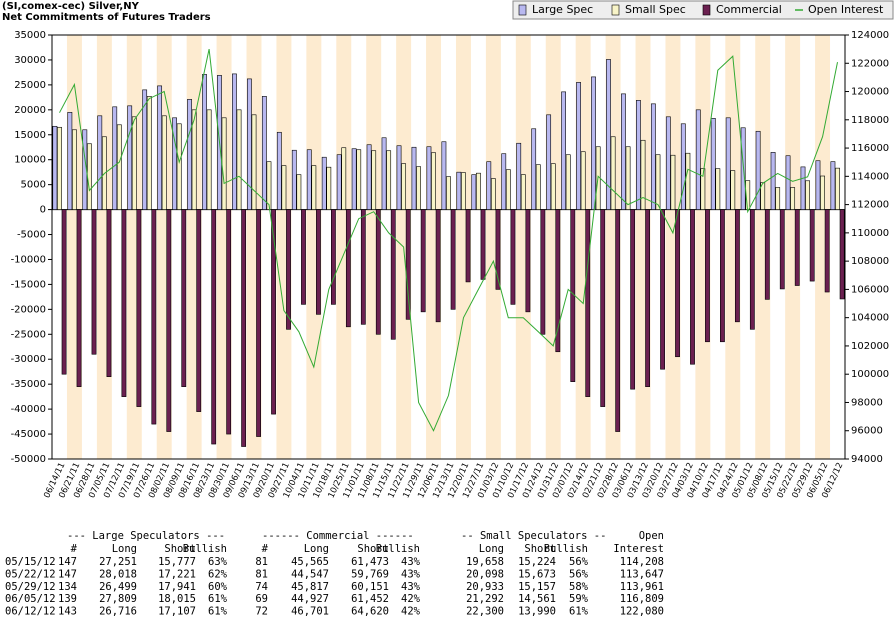 The height and width of the screenshot is (620, 895). Describe the element at coordinates (30, 562) in the screenshot. I see `row-date: 05/15/12` at that location.